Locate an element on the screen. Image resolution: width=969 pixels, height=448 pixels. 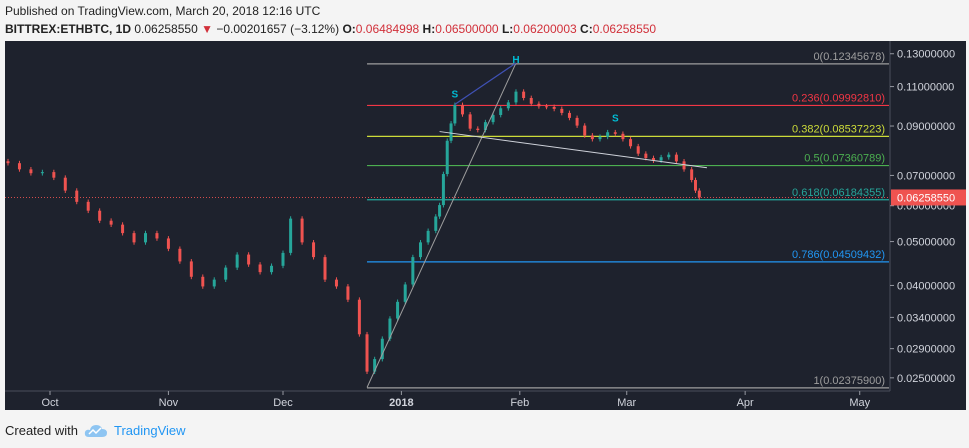
open-label: O: is located at coordinates (349, 29).